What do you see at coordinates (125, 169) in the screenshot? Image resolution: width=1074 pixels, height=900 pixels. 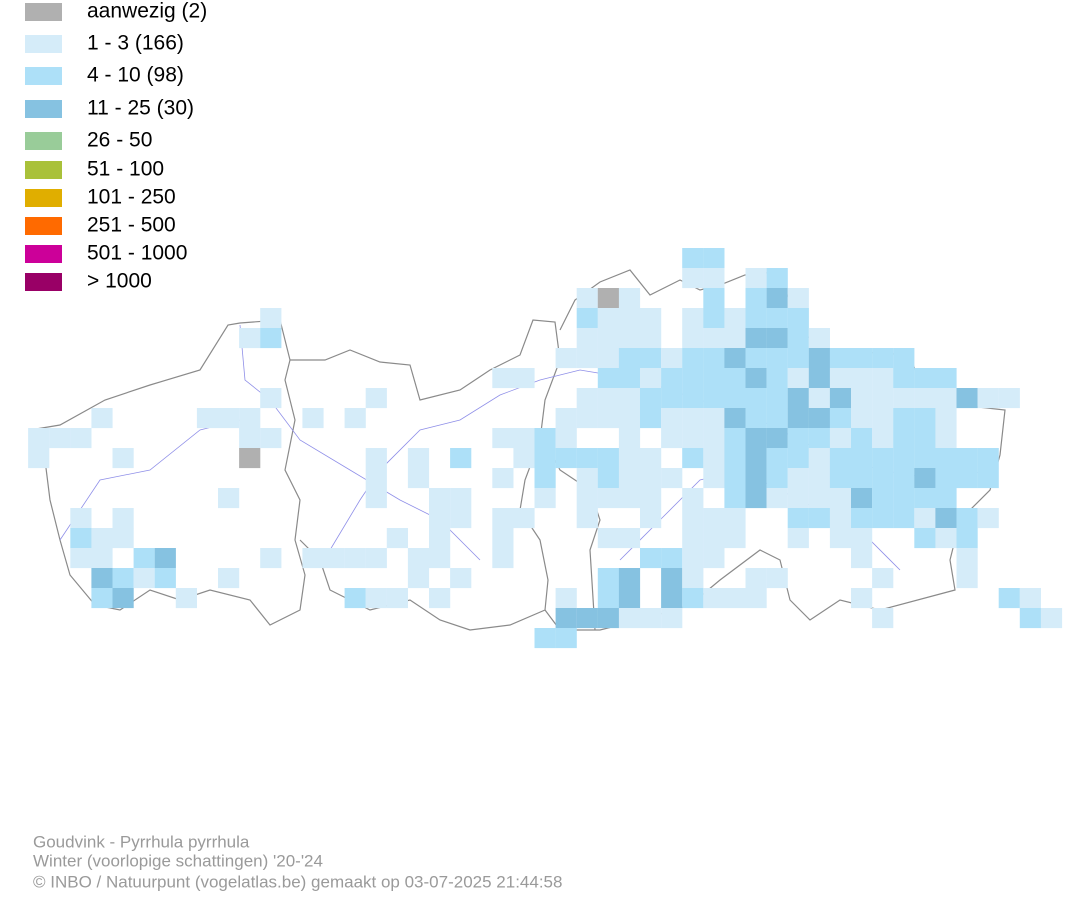 I see `legend-label: 51 - 100` at bounding box center [125, 169].